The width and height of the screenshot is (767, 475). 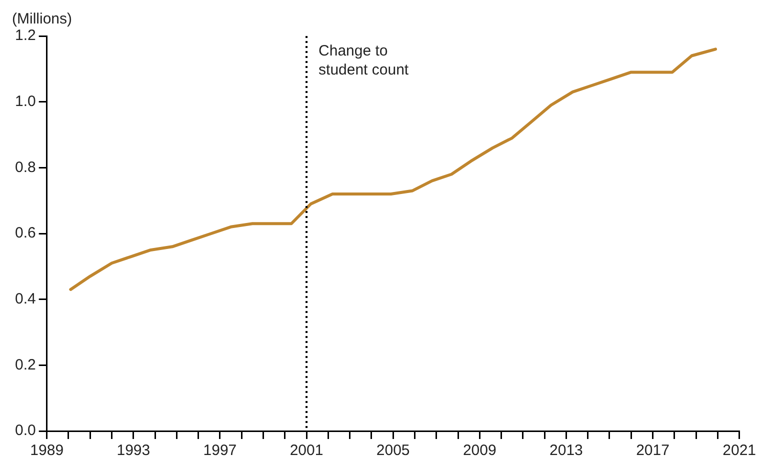 What do you see at coordinates (364, 60) in the screenshot?
I see `ref-line-label: Change to student count` at bounding box center [364, 60].